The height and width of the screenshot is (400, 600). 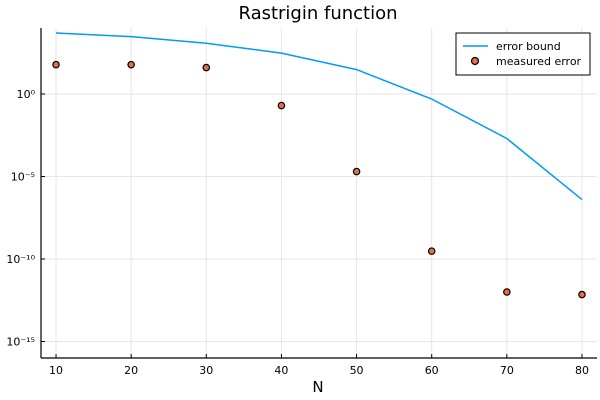 What do you see at coordinates (475, 61) in the screenshot?
I see `legend-swatch-measured-error` at bounding box center [475, 61].